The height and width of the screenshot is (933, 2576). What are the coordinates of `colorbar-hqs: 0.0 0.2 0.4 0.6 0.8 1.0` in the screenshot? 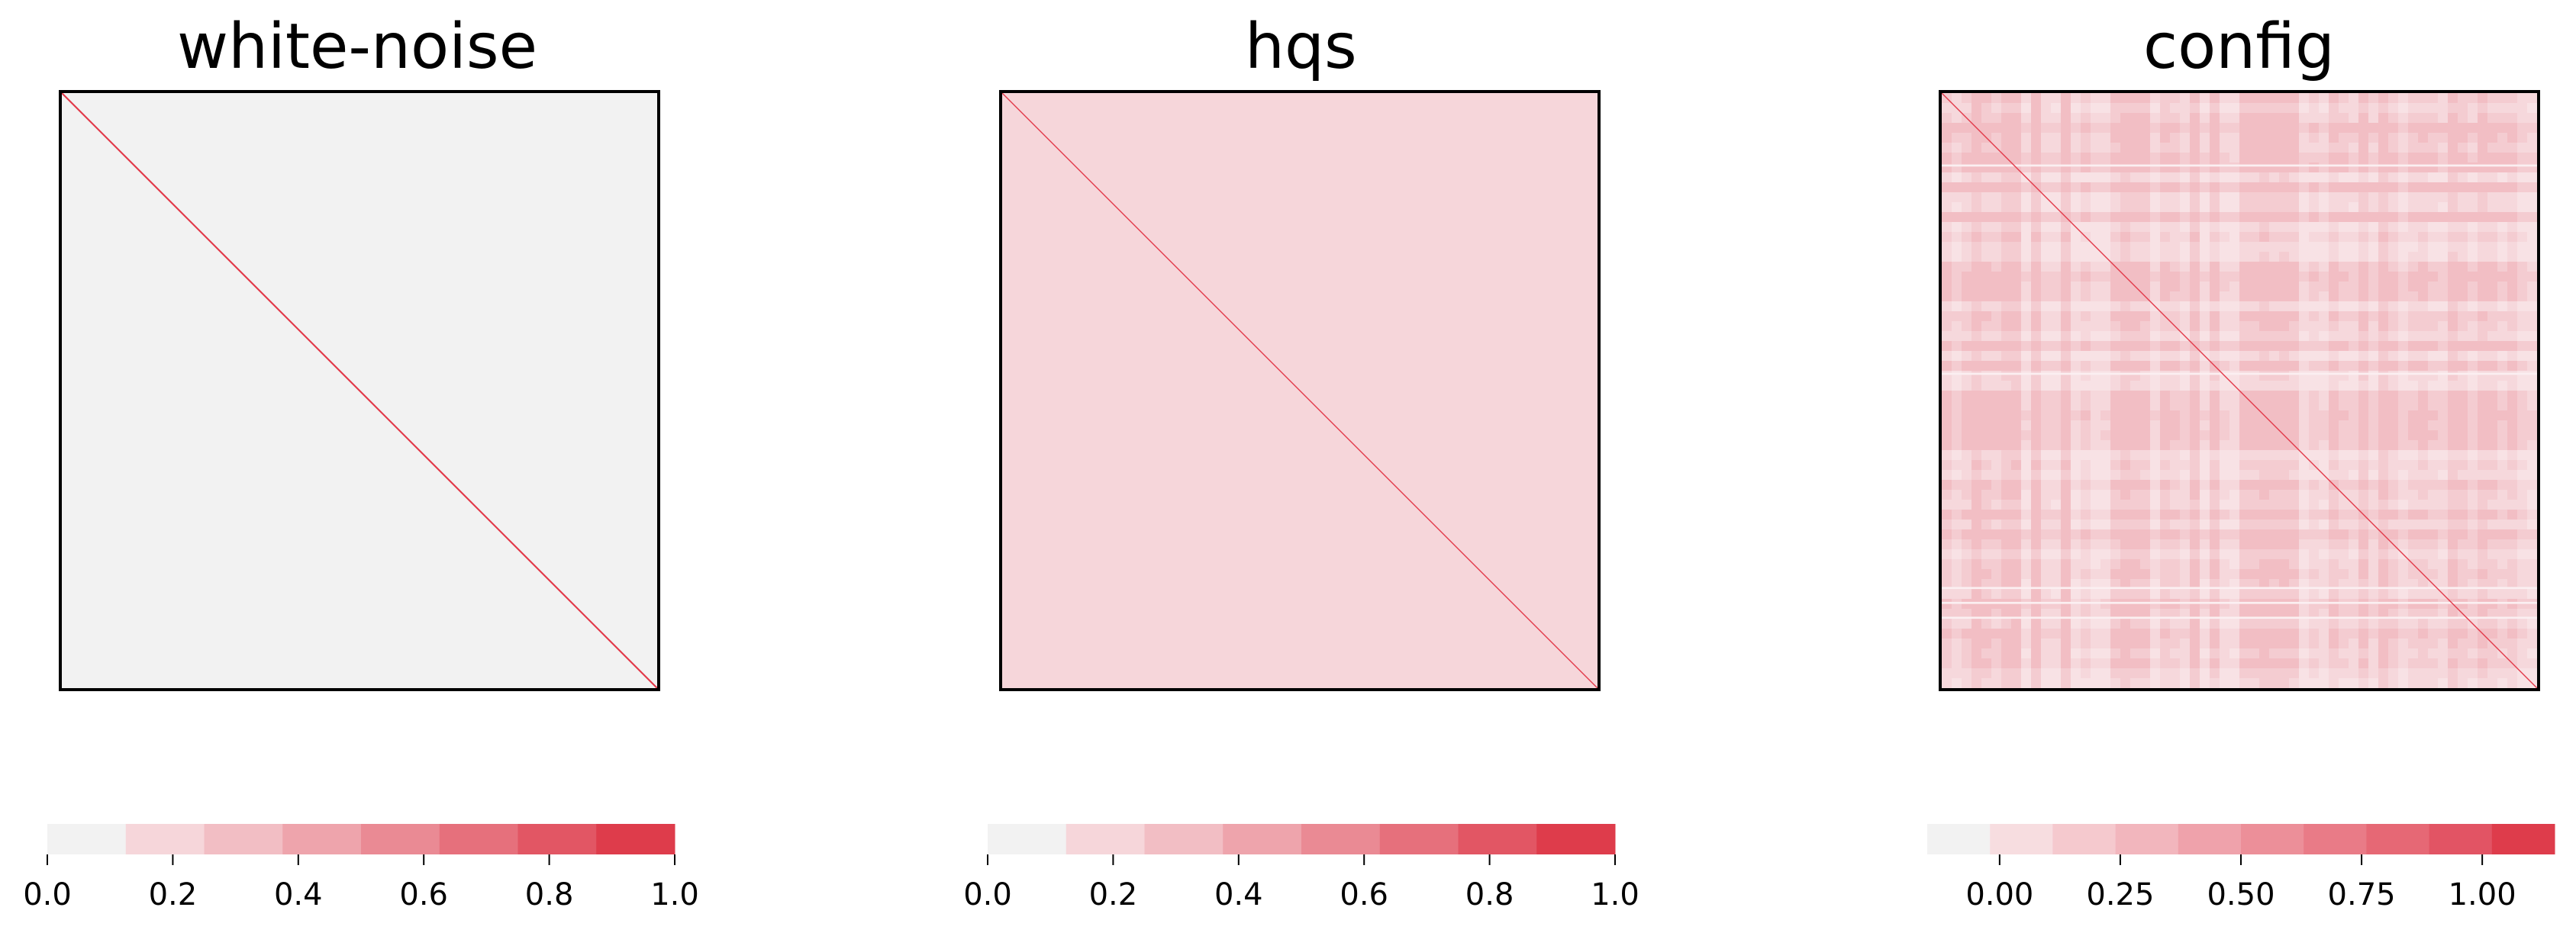 It's located at (1301, 868).